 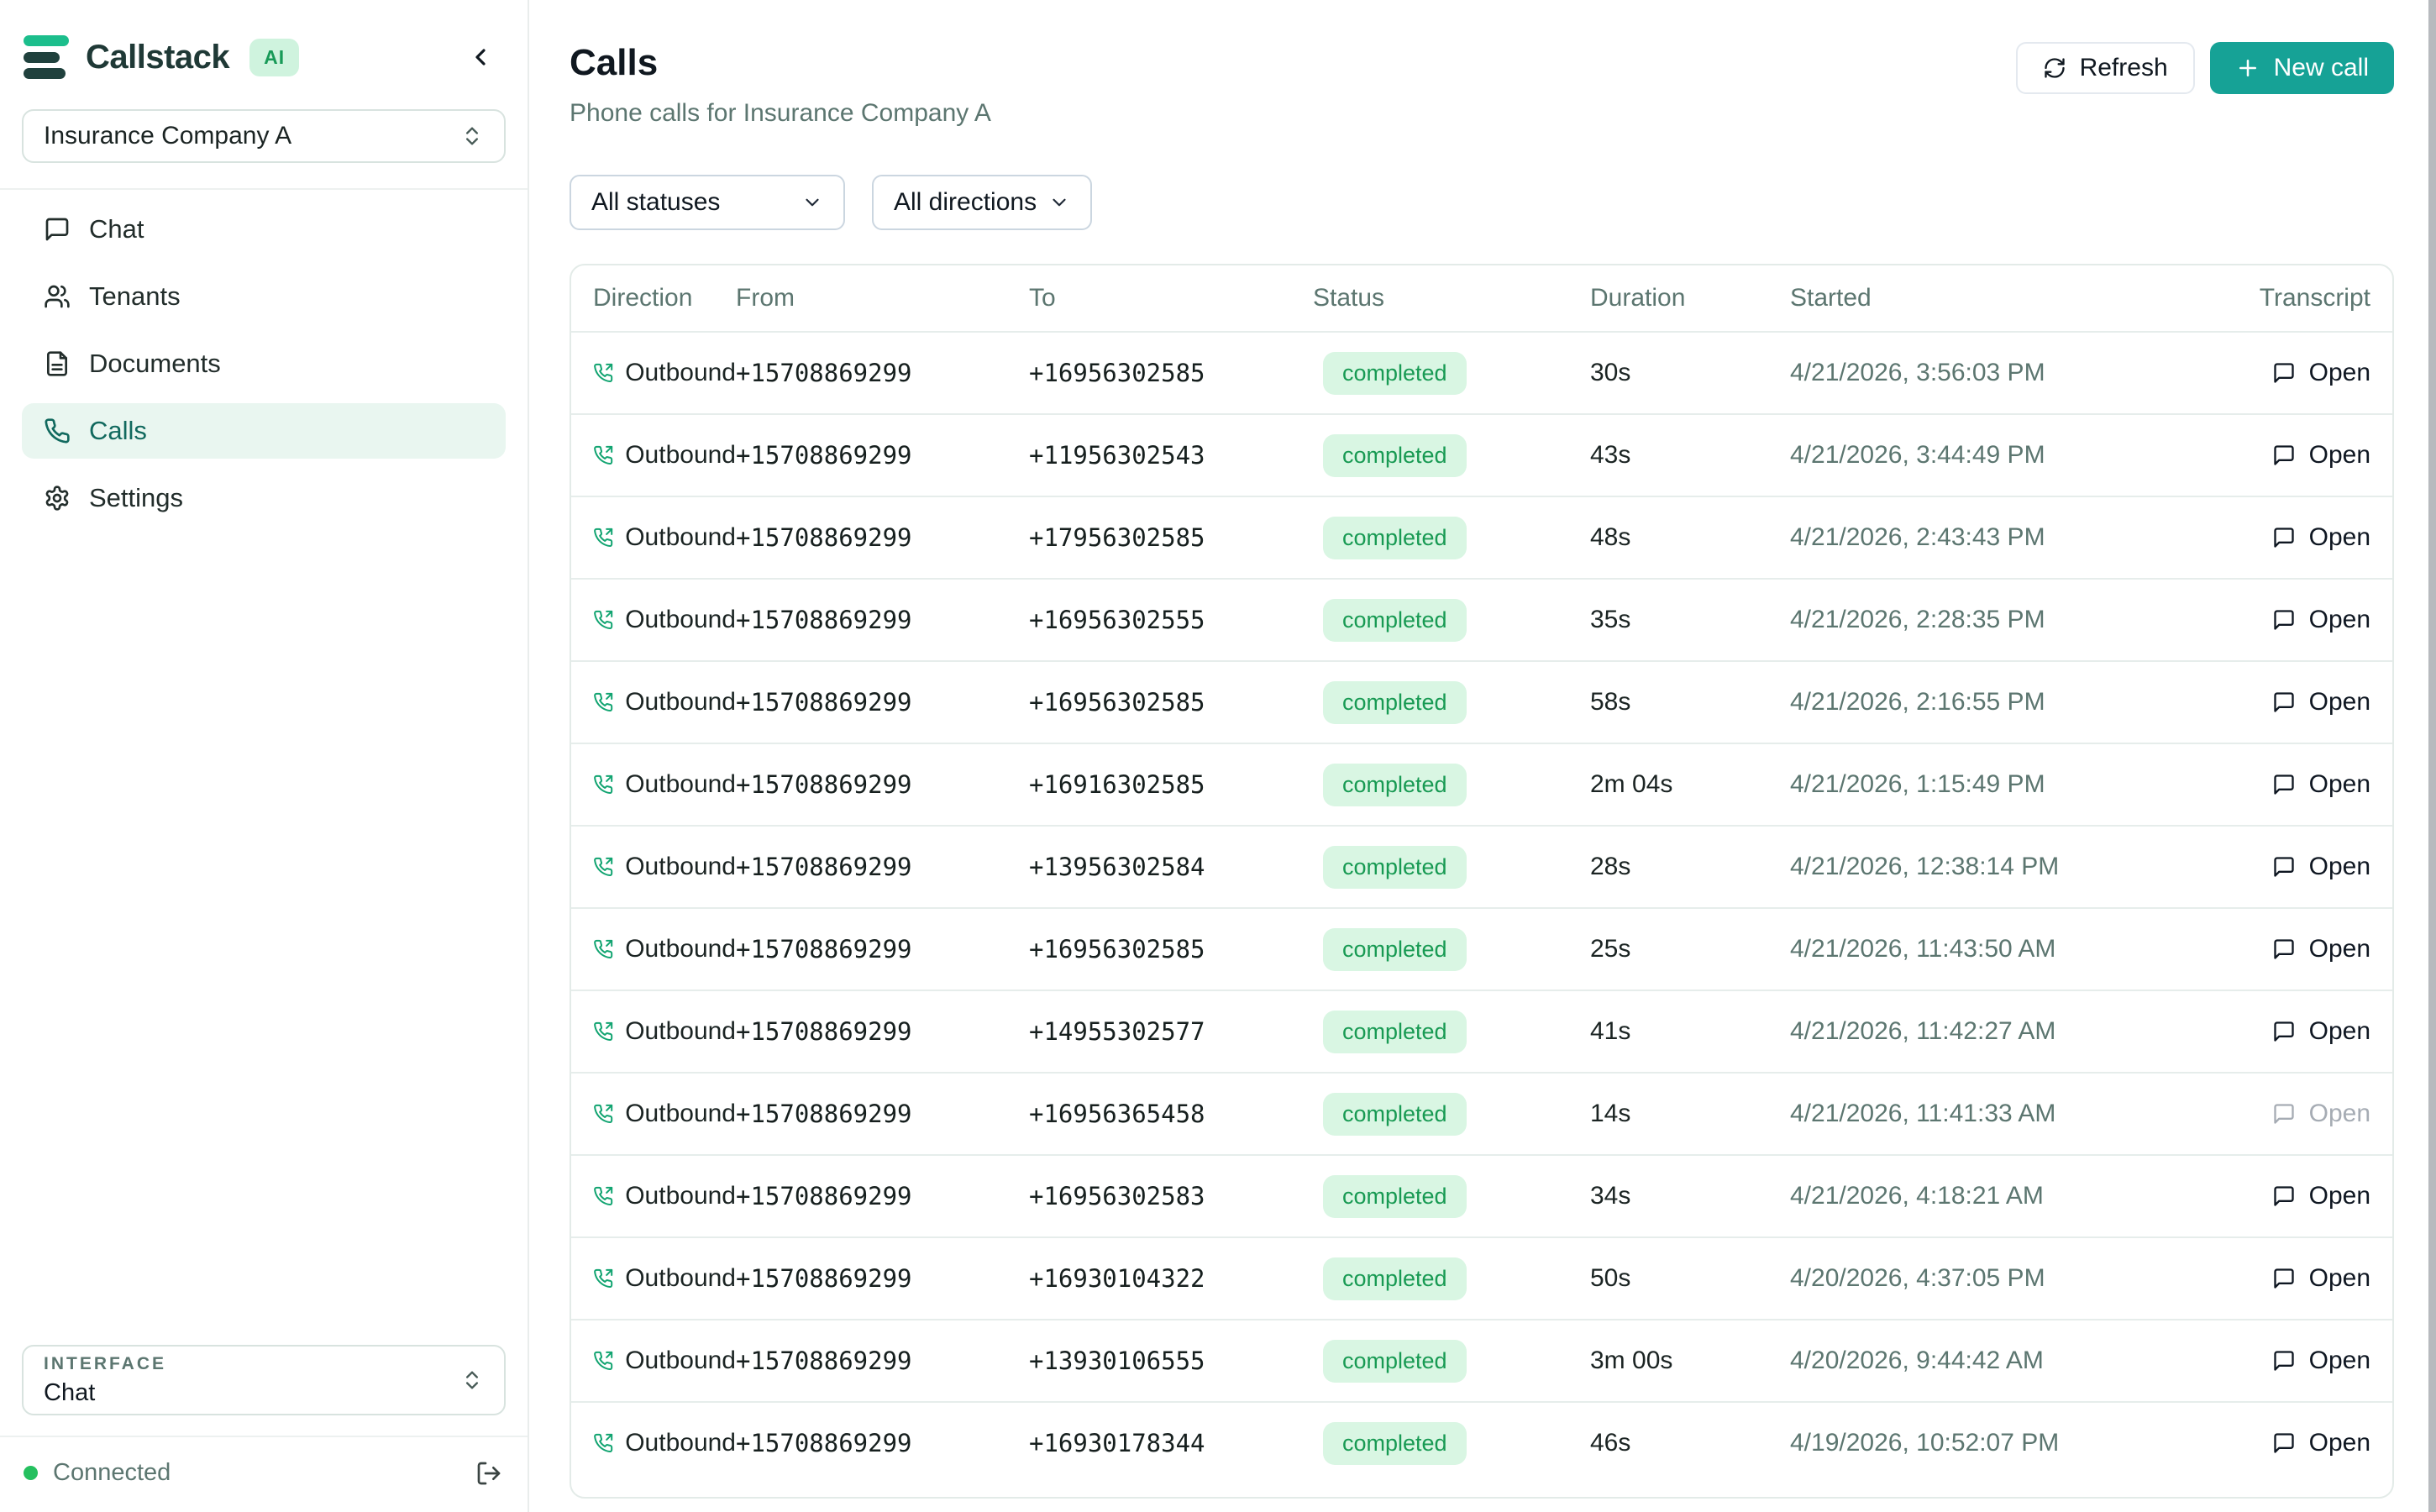 I want to click on brand-row: Callstack AI, so click(x=264, y=39).